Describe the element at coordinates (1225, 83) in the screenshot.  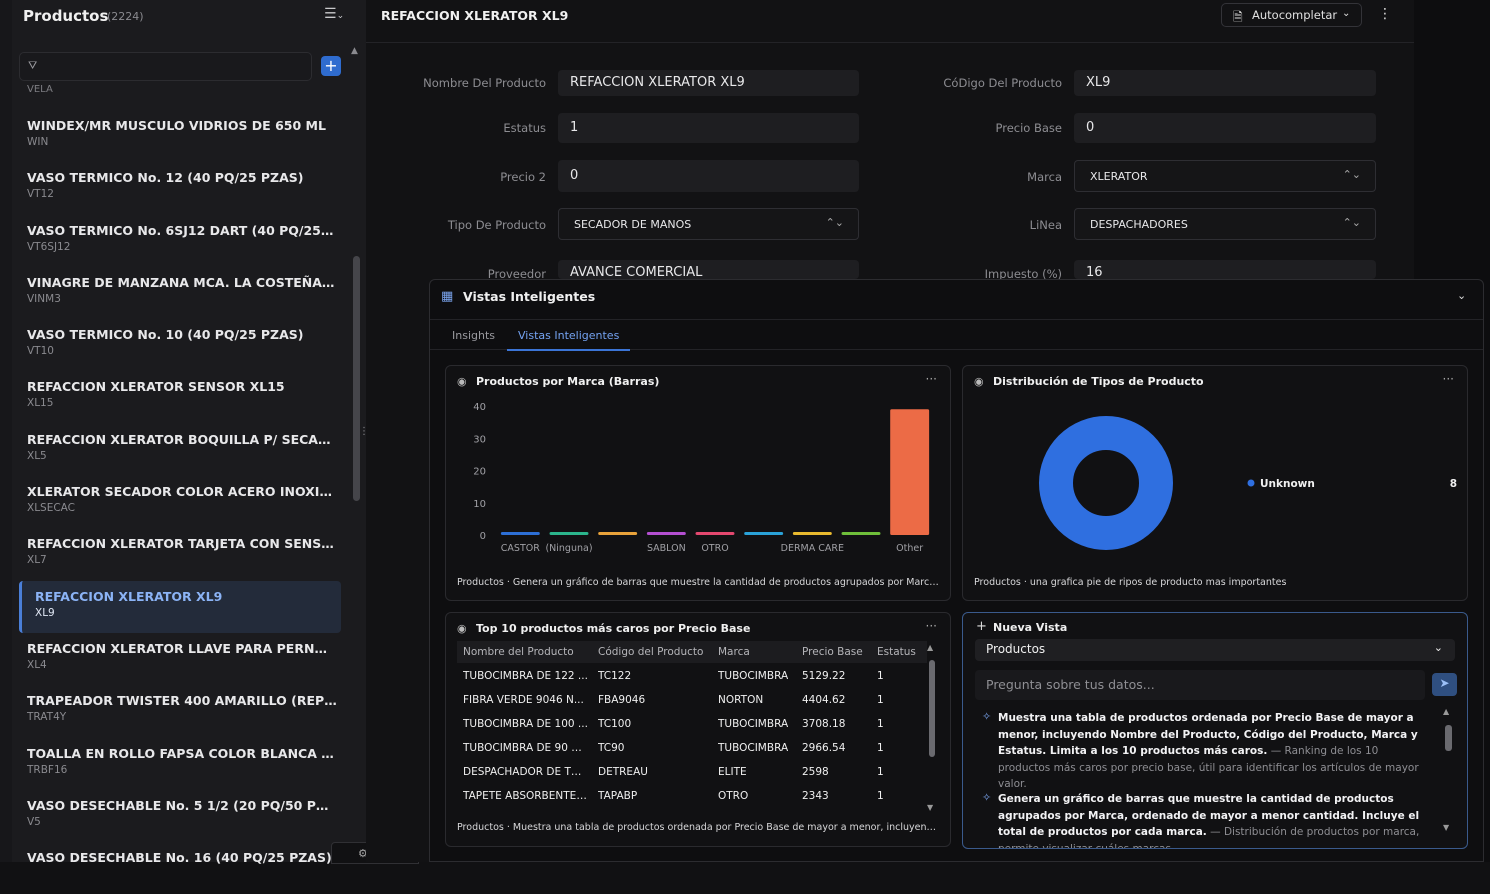
I see `codigo-field: XL9` at that location.